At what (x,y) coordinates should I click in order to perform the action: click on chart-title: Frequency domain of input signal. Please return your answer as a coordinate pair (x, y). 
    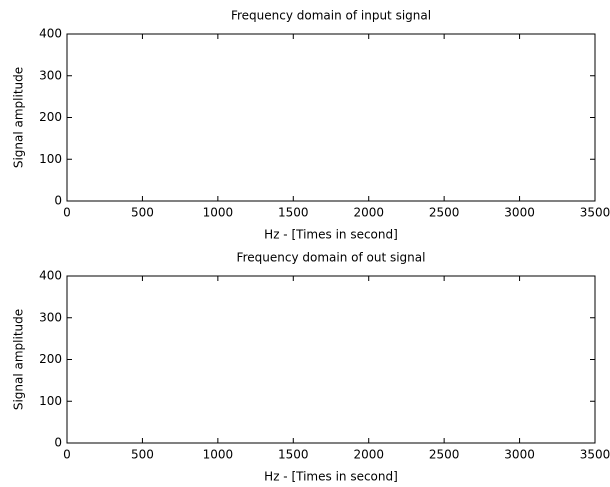
    Looking at the image, I should click on (331, 16).